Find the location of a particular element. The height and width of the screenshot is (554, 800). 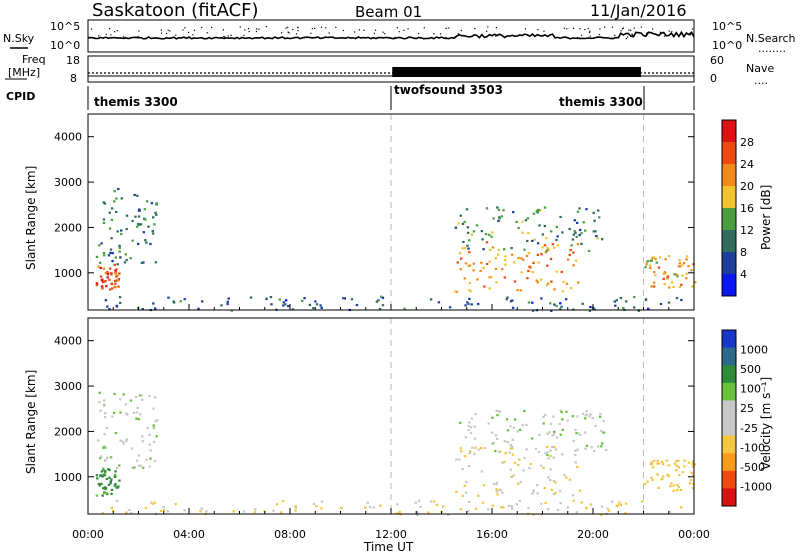

colorbar-tick-label: 100 is located at coordinates (750, 389).